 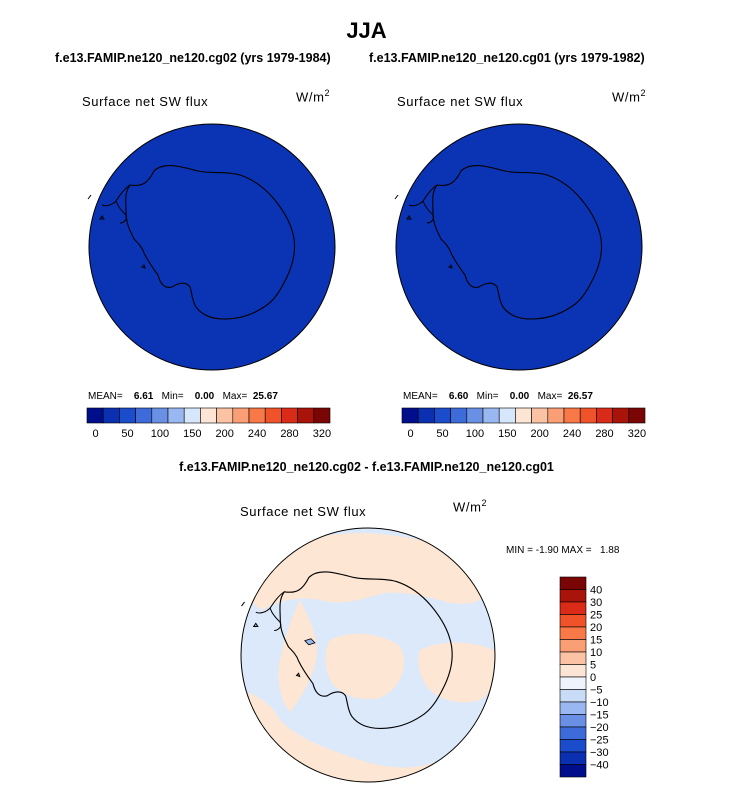 I want to click on diff-colorbar-tick-label: 25, so click(x=596, y=616).